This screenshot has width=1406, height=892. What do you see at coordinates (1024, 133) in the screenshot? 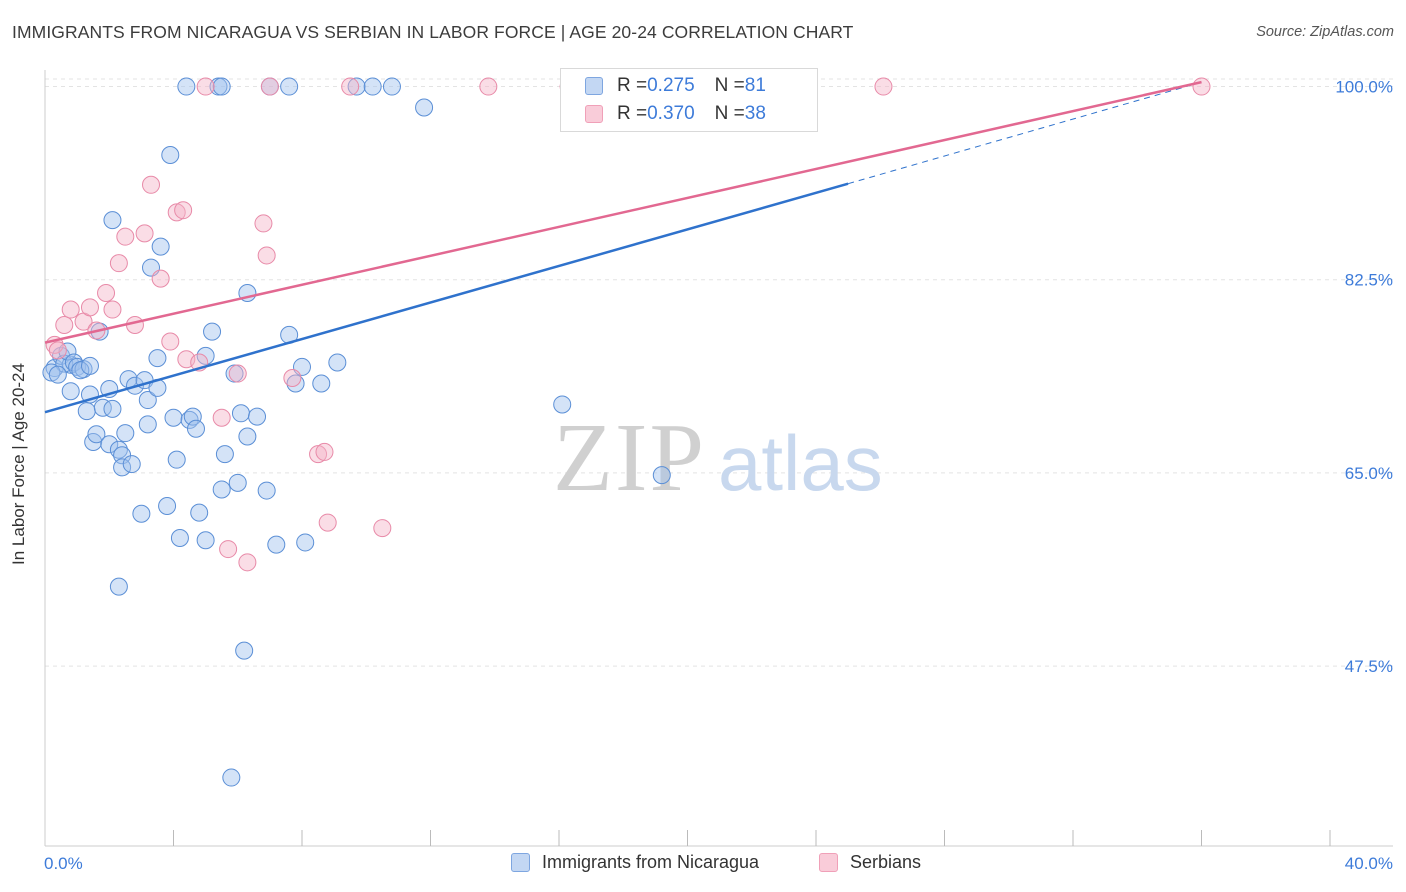
I see `trend-line-nicaragua-extension` at bounding box center [1024, 133].